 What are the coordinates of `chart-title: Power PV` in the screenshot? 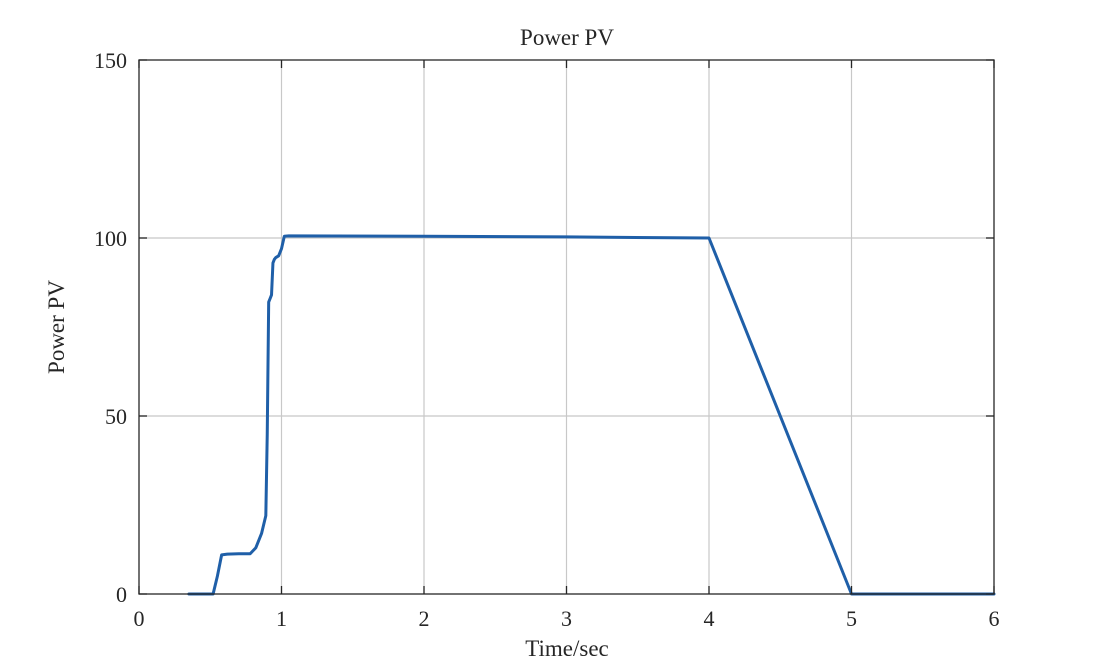 It's located at (567, 37).